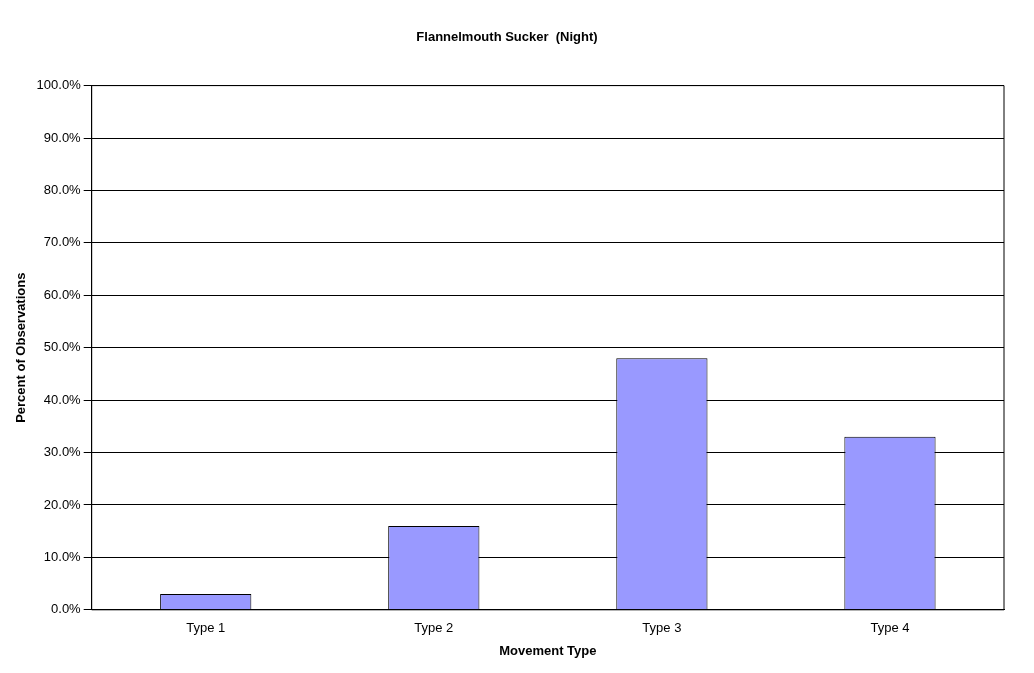  I want to click on chart-title: Flannelmouth Sucker (Night), so click(507, 37).